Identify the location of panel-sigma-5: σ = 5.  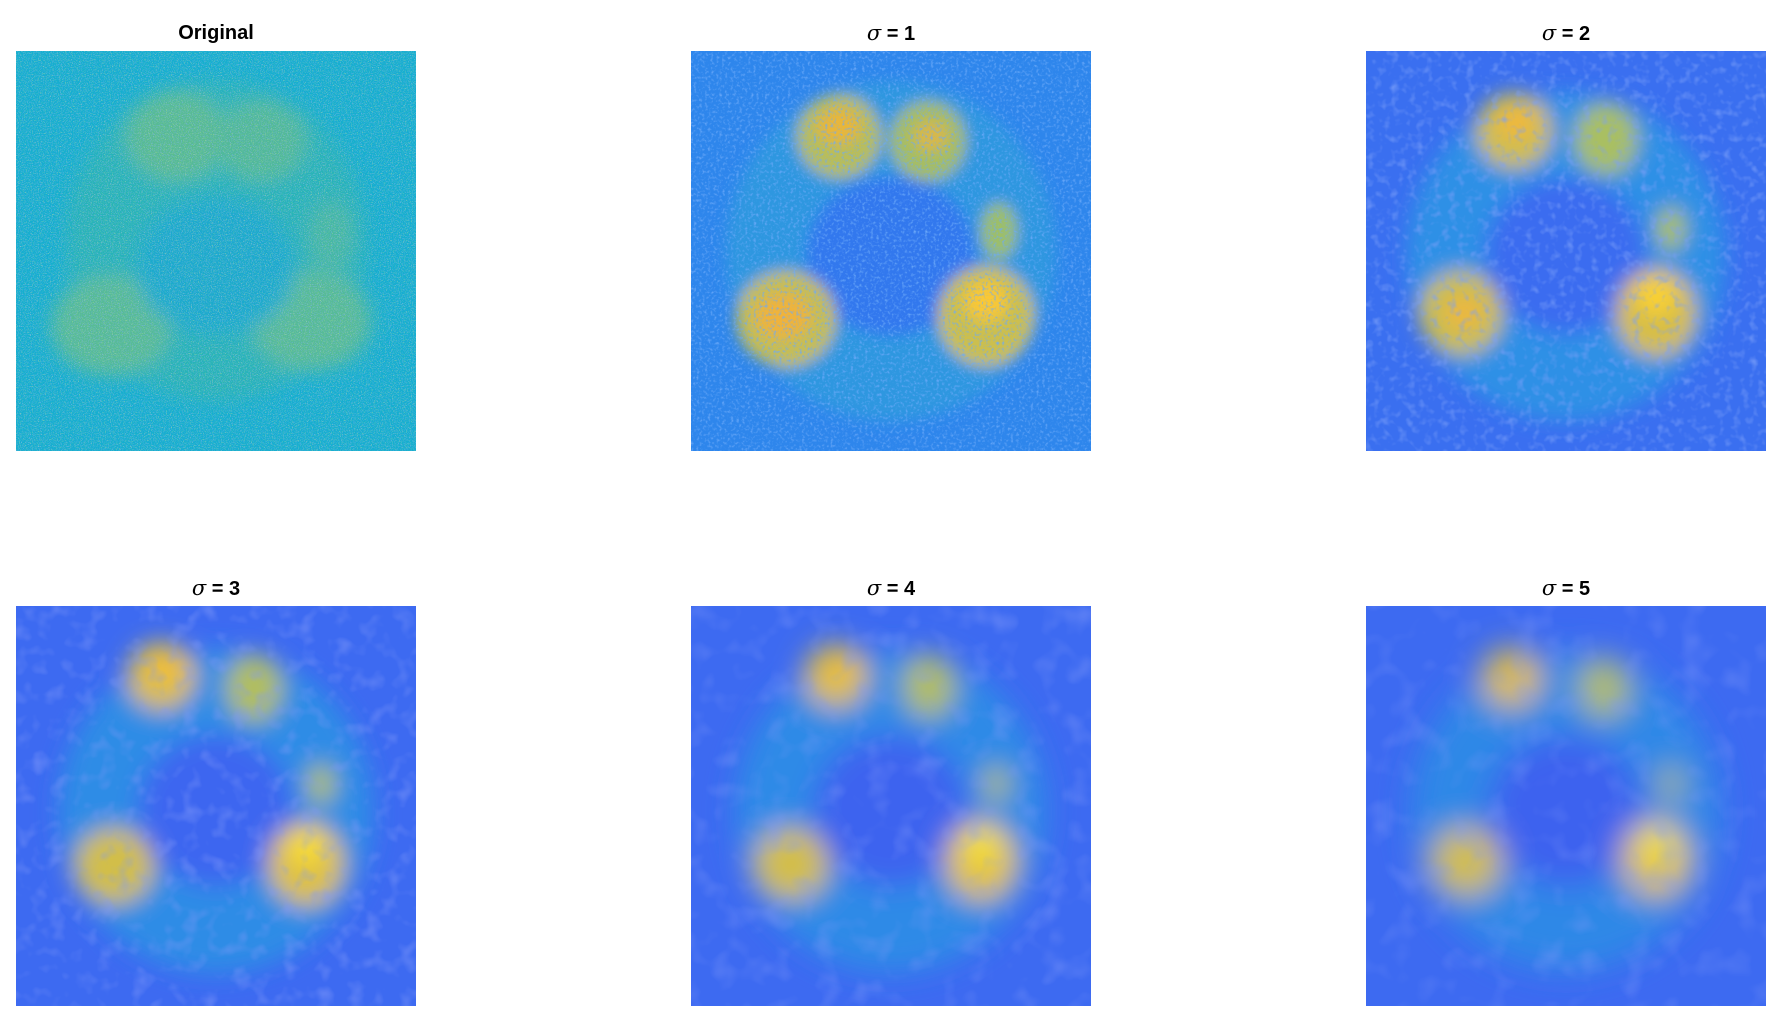
(1566, 788).